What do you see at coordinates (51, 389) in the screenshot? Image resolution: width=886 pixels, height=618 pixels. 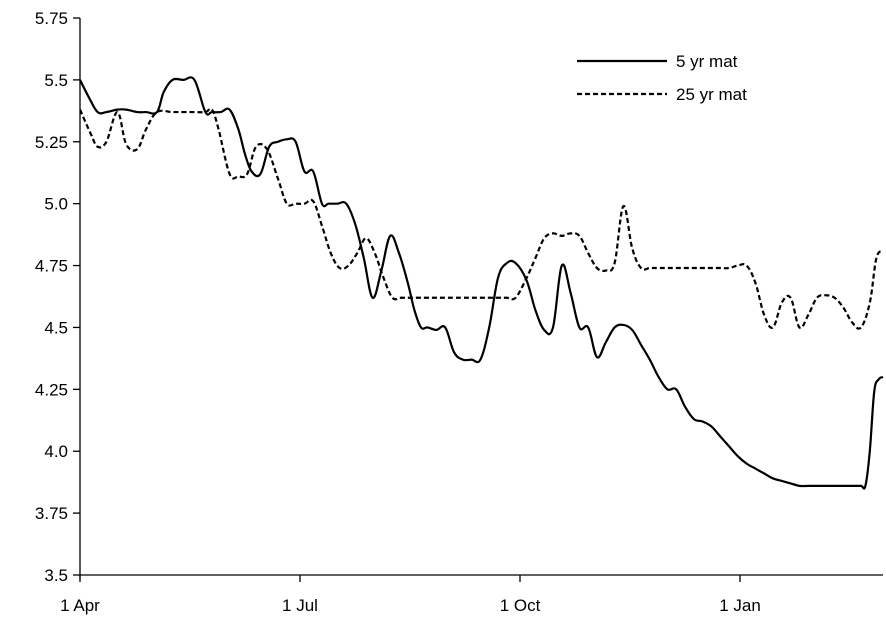 I see `y-tick-label: 4.25` at bounding box center [51, 389].